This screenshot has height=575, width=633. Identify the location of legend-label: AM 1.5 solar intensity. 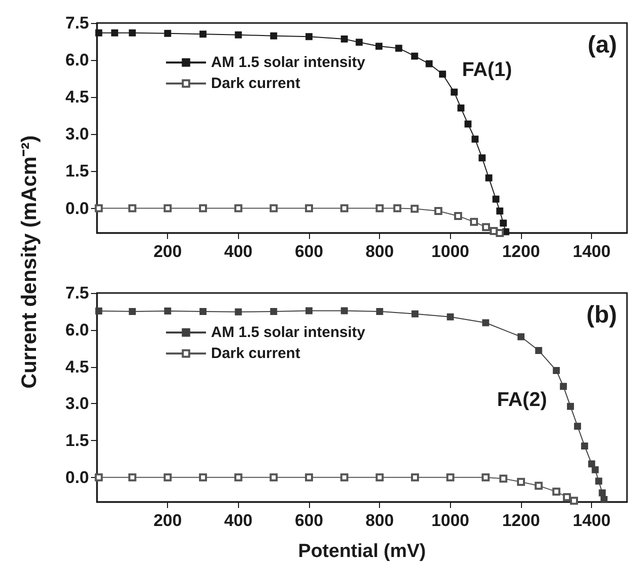
(288, 332).